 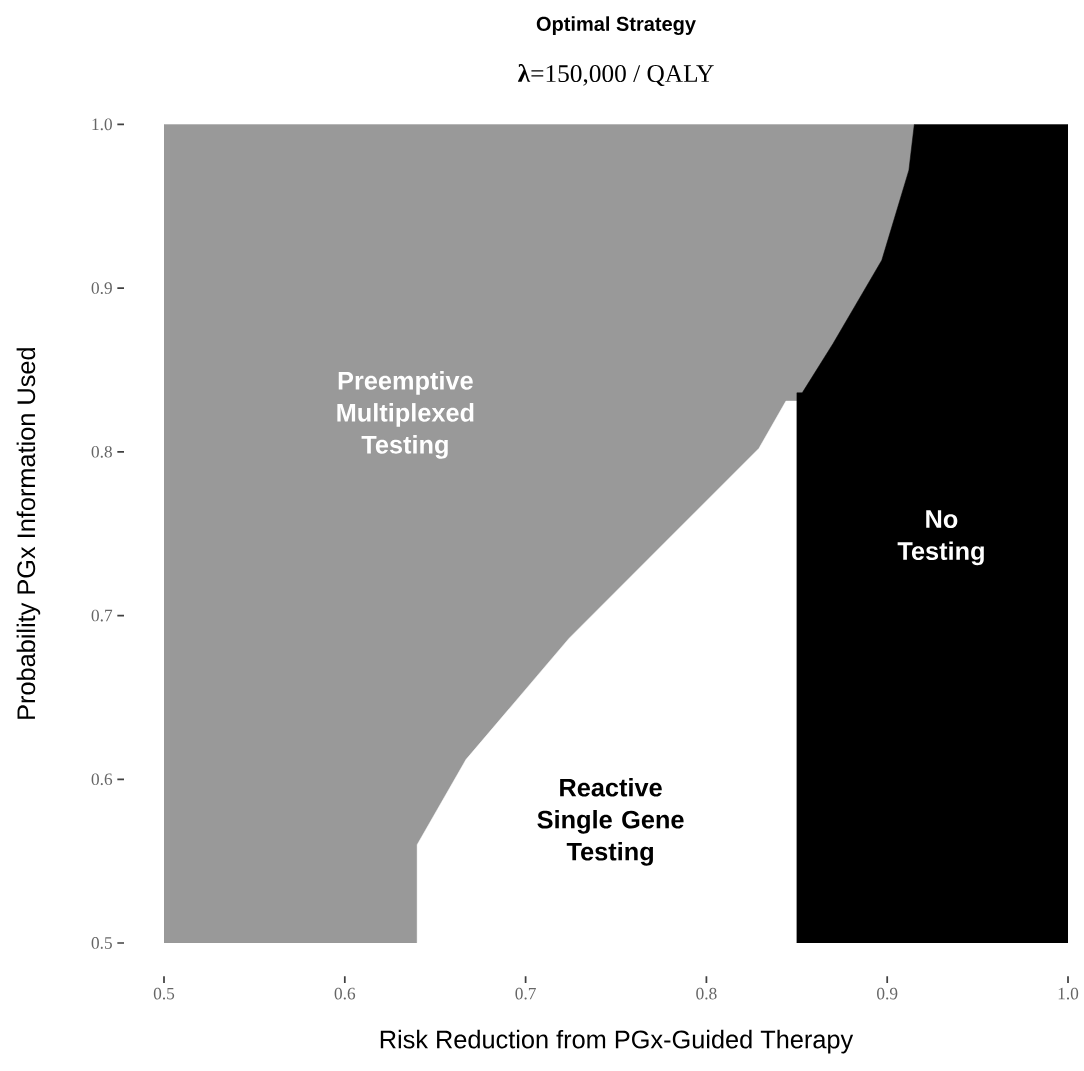 What do you see at coordinates (940, 538) in the screenshot?
I see `series-label: No Testing` at bounding box center [940, 538].